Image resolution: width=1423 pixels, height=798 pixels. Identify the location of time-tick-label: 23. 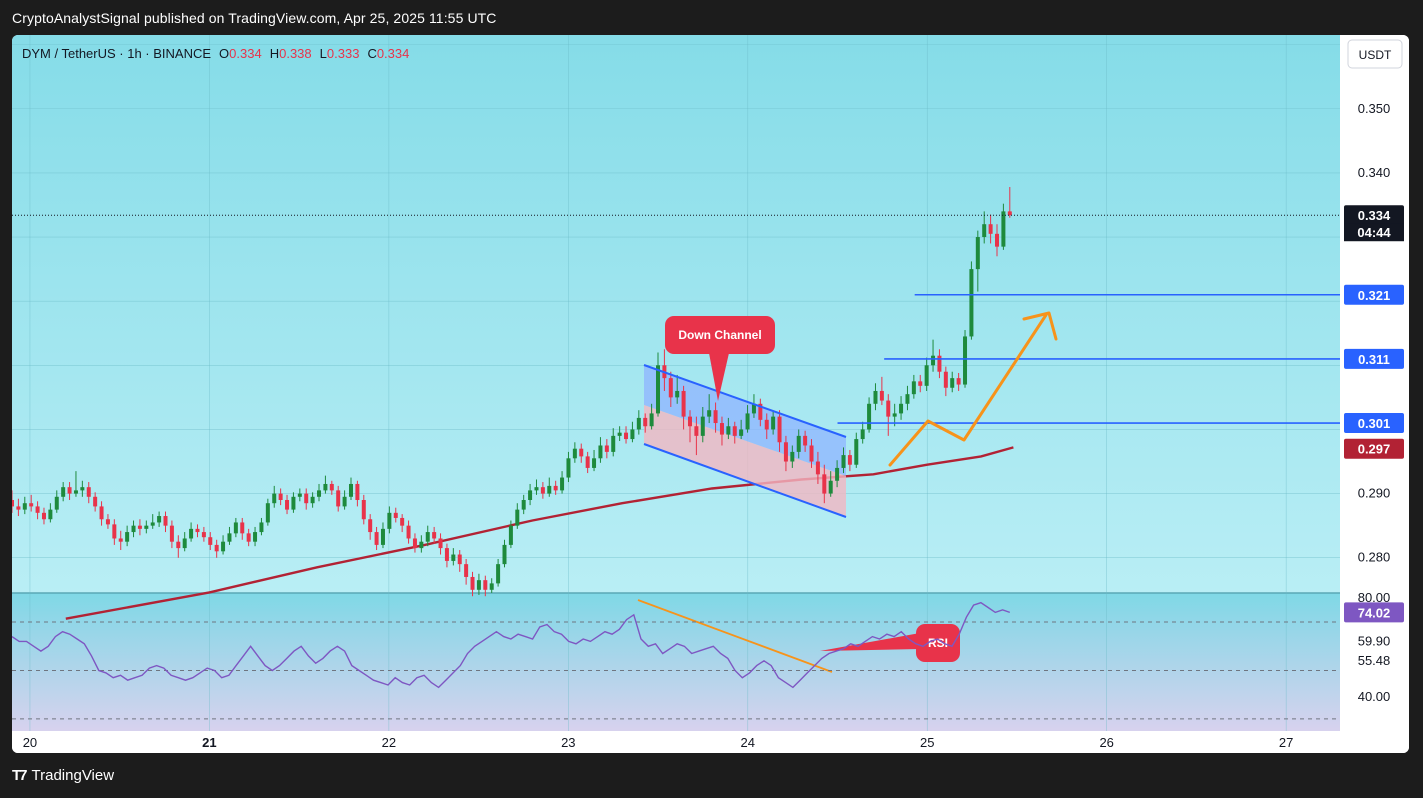
(568, 742).